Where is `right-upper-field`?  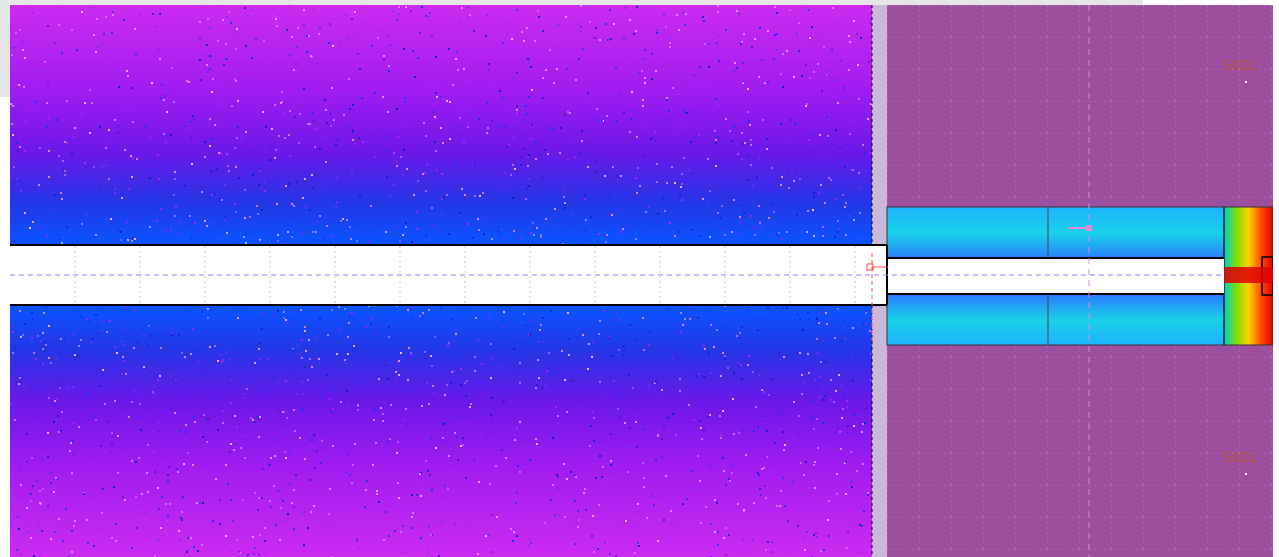 right-upper-field is located at coordinates (1080, 233).